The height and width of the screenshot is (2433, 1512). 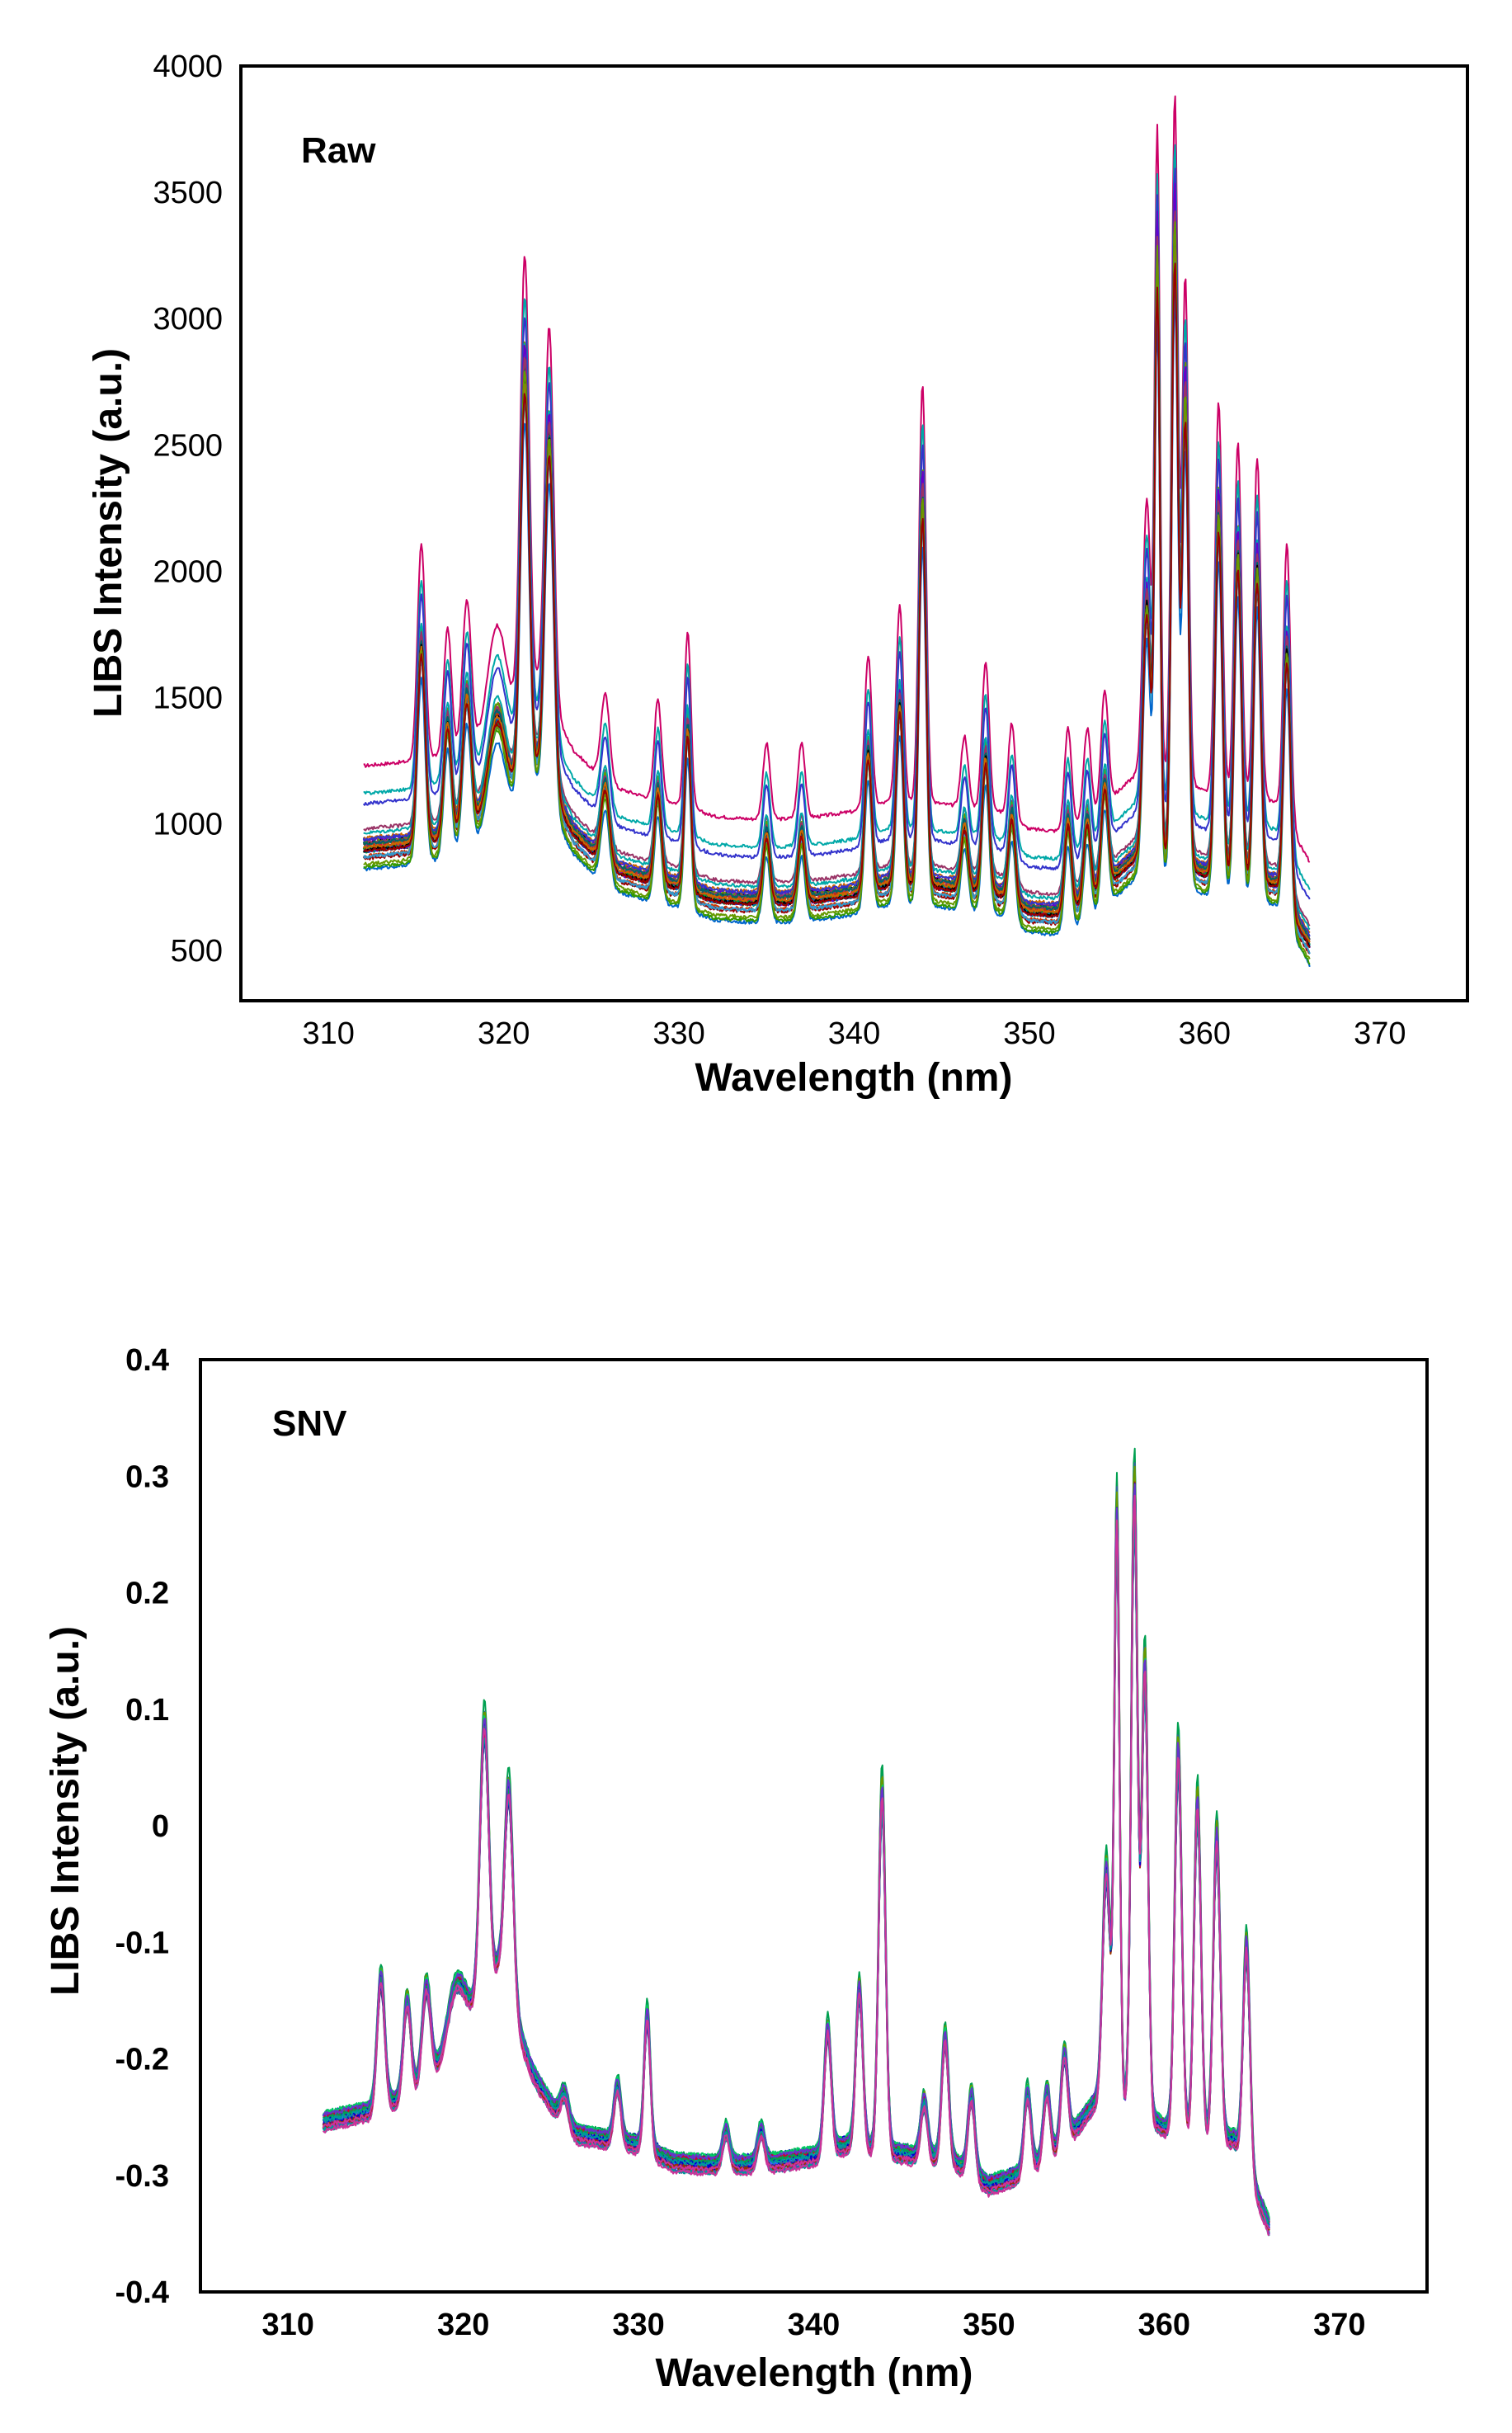 I want to click on raw-x-ticks: 310 320 330 340 350 360 370, so click(x=854, y=1033).